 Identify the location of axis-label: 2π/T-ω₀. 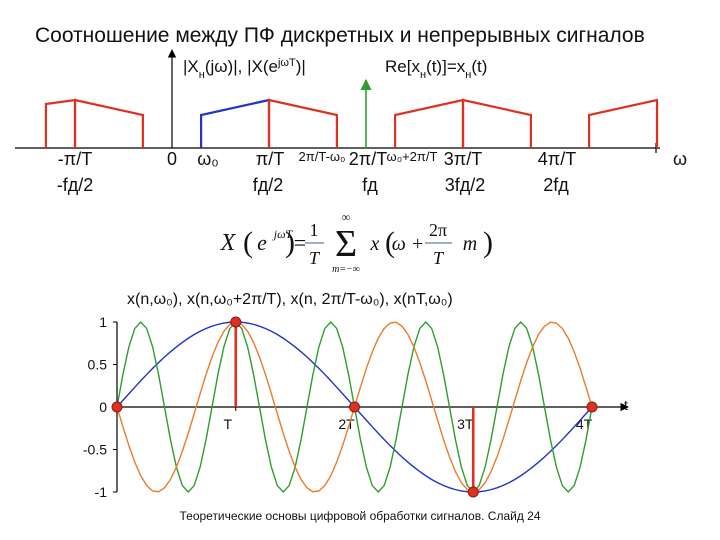
(322, 156).